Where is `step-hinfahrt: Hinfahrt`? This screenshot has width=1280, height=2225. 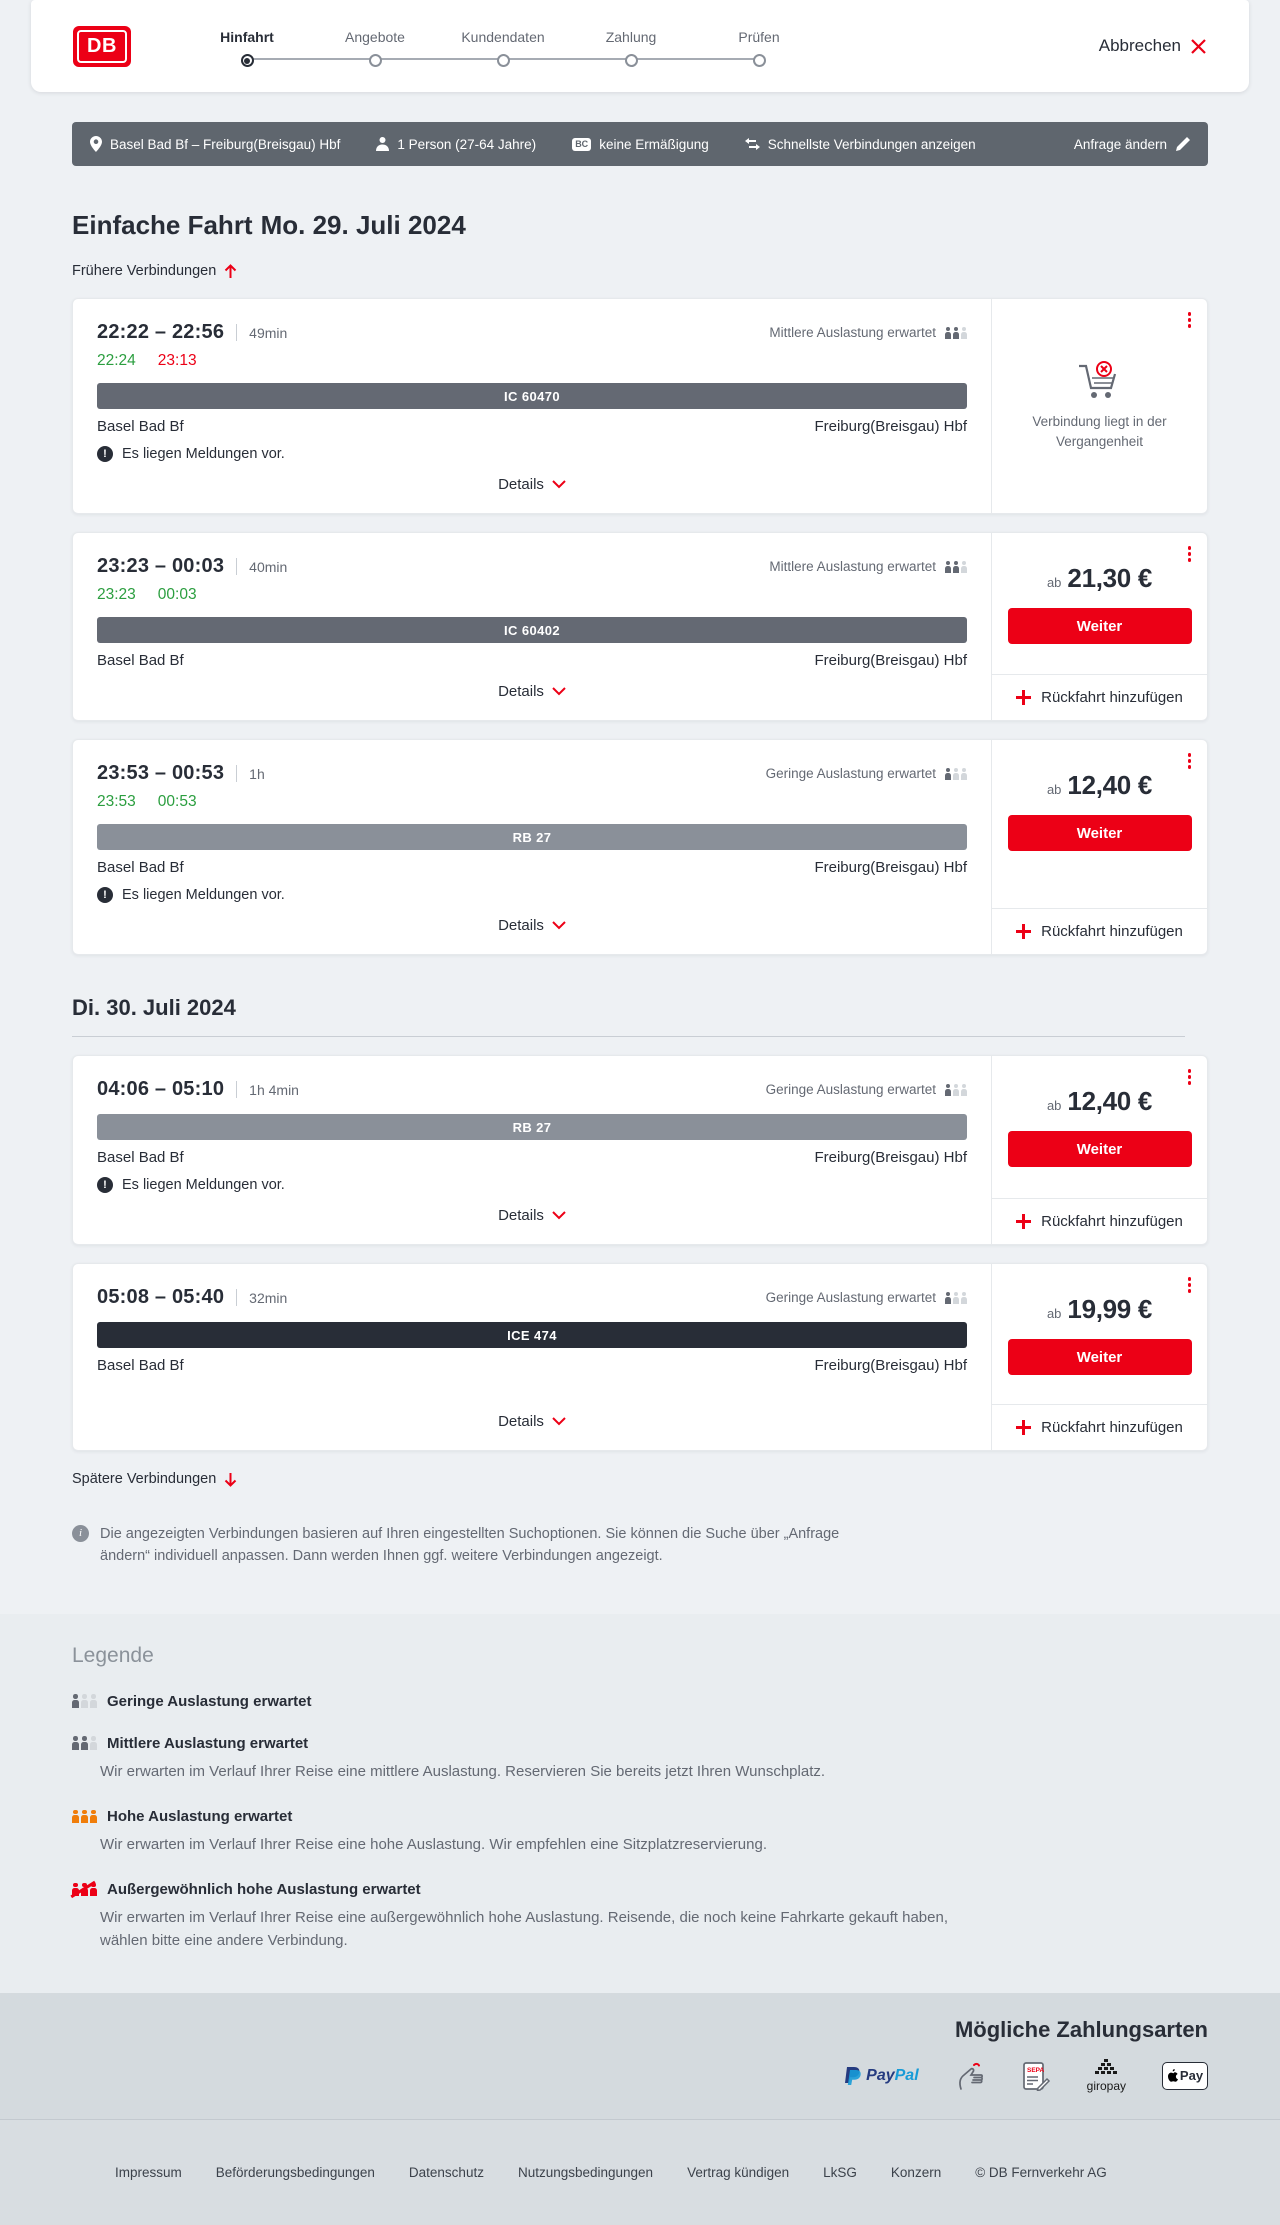 step-hinfahrt: Hinfahrt is located at coordinates (247, 48).